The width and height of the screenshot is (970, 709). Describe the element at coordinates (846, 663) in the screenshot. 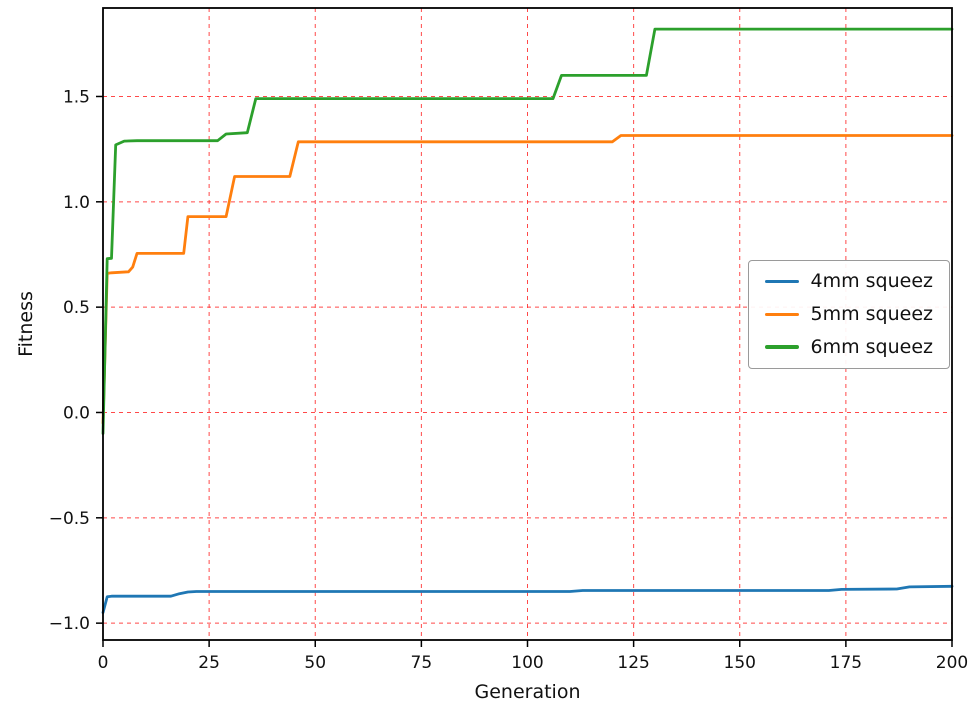

I see `x-tick-label: 175` at that location.